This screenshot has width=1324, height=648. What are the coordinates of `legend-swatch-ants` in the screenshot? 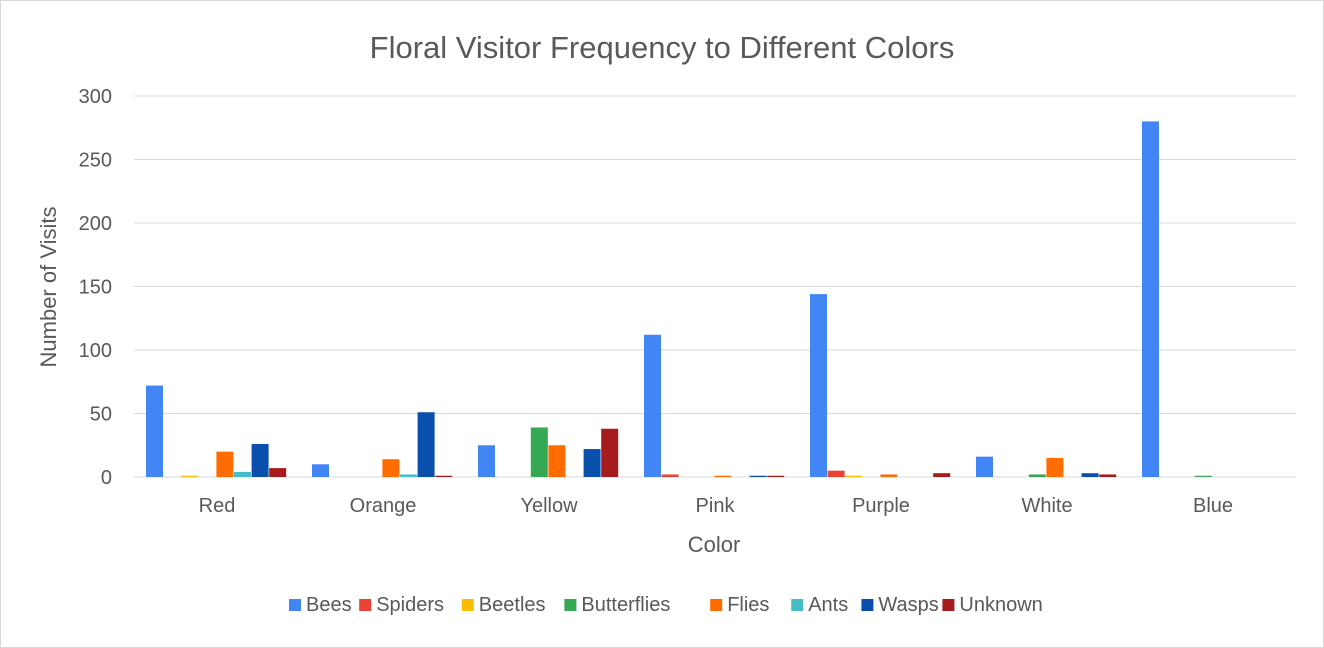 It's located at (797, 605).